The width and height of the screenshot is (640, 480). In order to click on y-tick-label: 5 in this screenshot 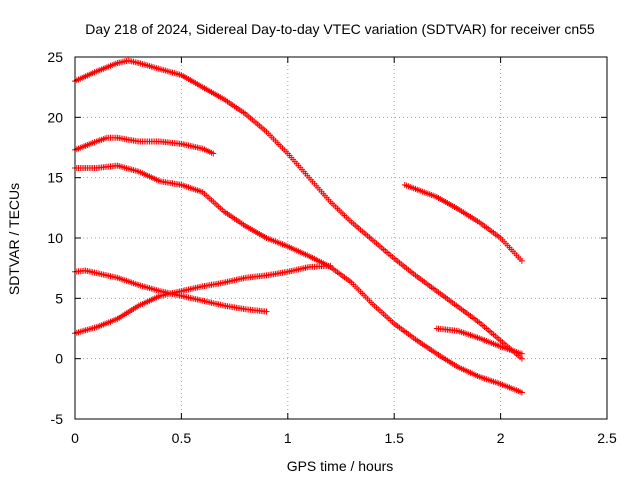, I will do `click(59, 298)`.